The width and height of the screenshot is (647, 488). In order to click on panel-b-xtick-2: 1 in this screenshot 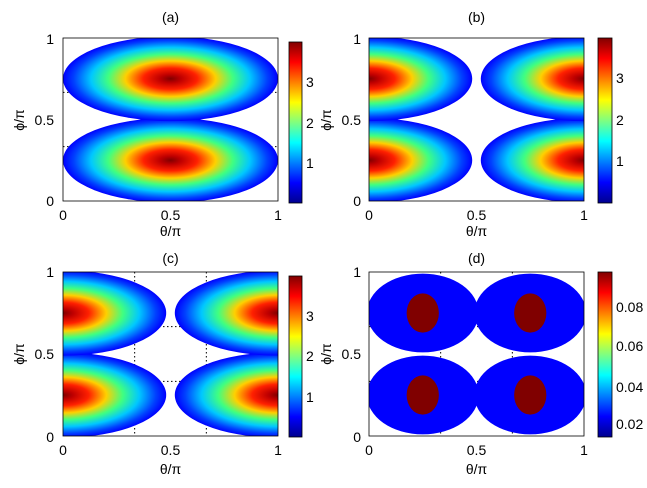, I will do `click(584, 215)`.